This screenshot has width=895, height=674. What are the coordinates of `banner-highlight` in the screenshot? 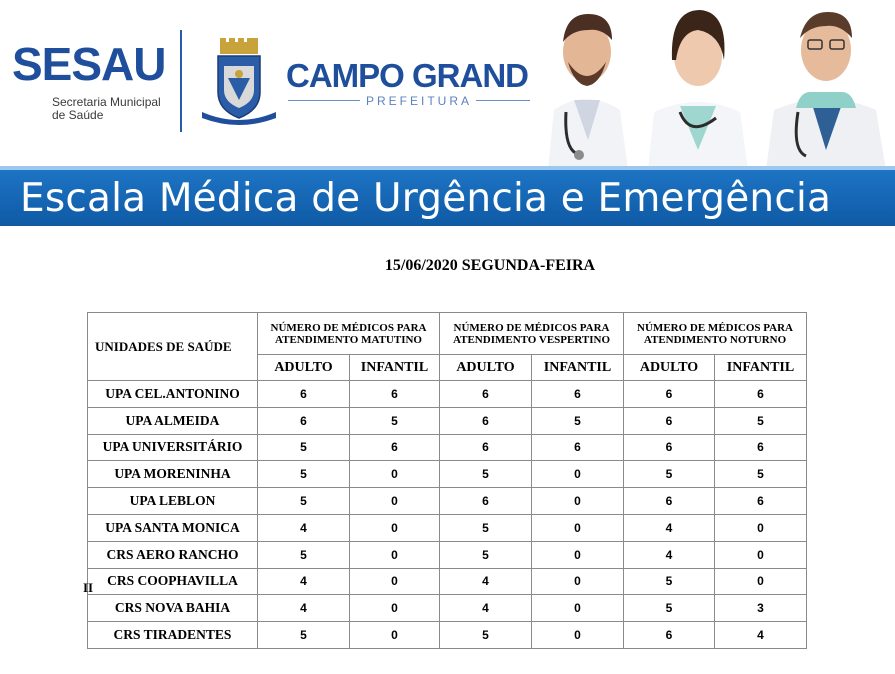 It's located at (447, 168).